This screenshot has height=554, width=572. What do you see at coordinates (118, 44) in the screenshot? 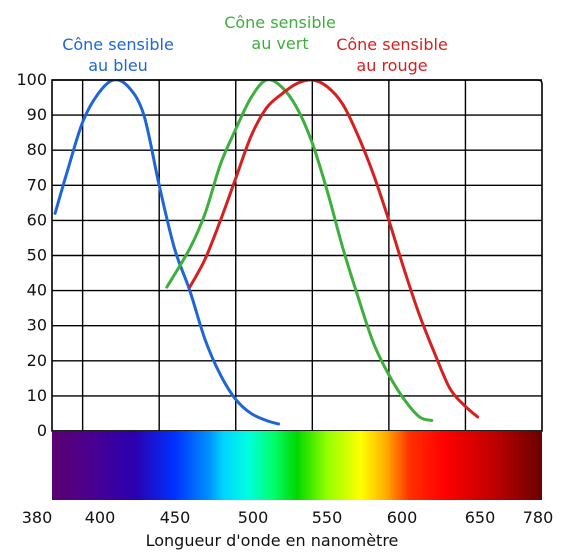
I see `series-label-0-line-0: Cône sensible` at bounding box center [118, 44].